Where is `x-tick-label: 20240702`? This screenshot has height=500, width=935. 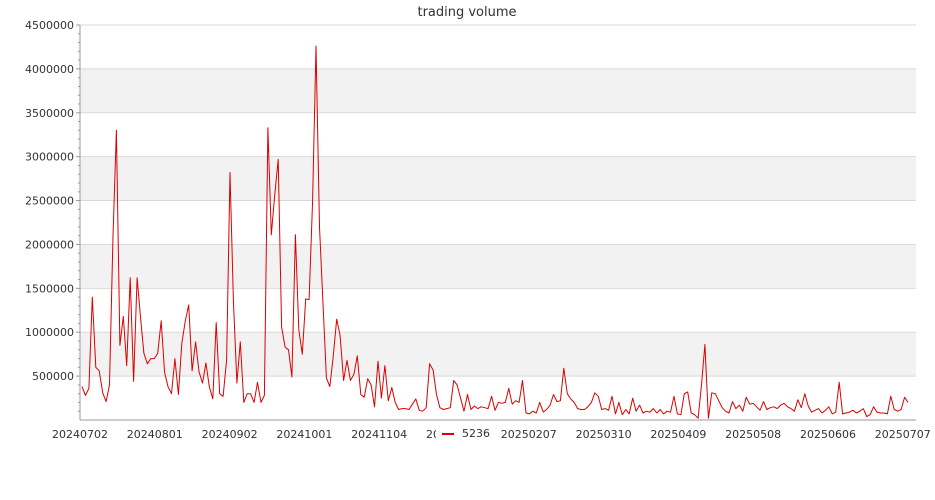 x-tick-label: 20240702 is located at coordinates (80, 434).